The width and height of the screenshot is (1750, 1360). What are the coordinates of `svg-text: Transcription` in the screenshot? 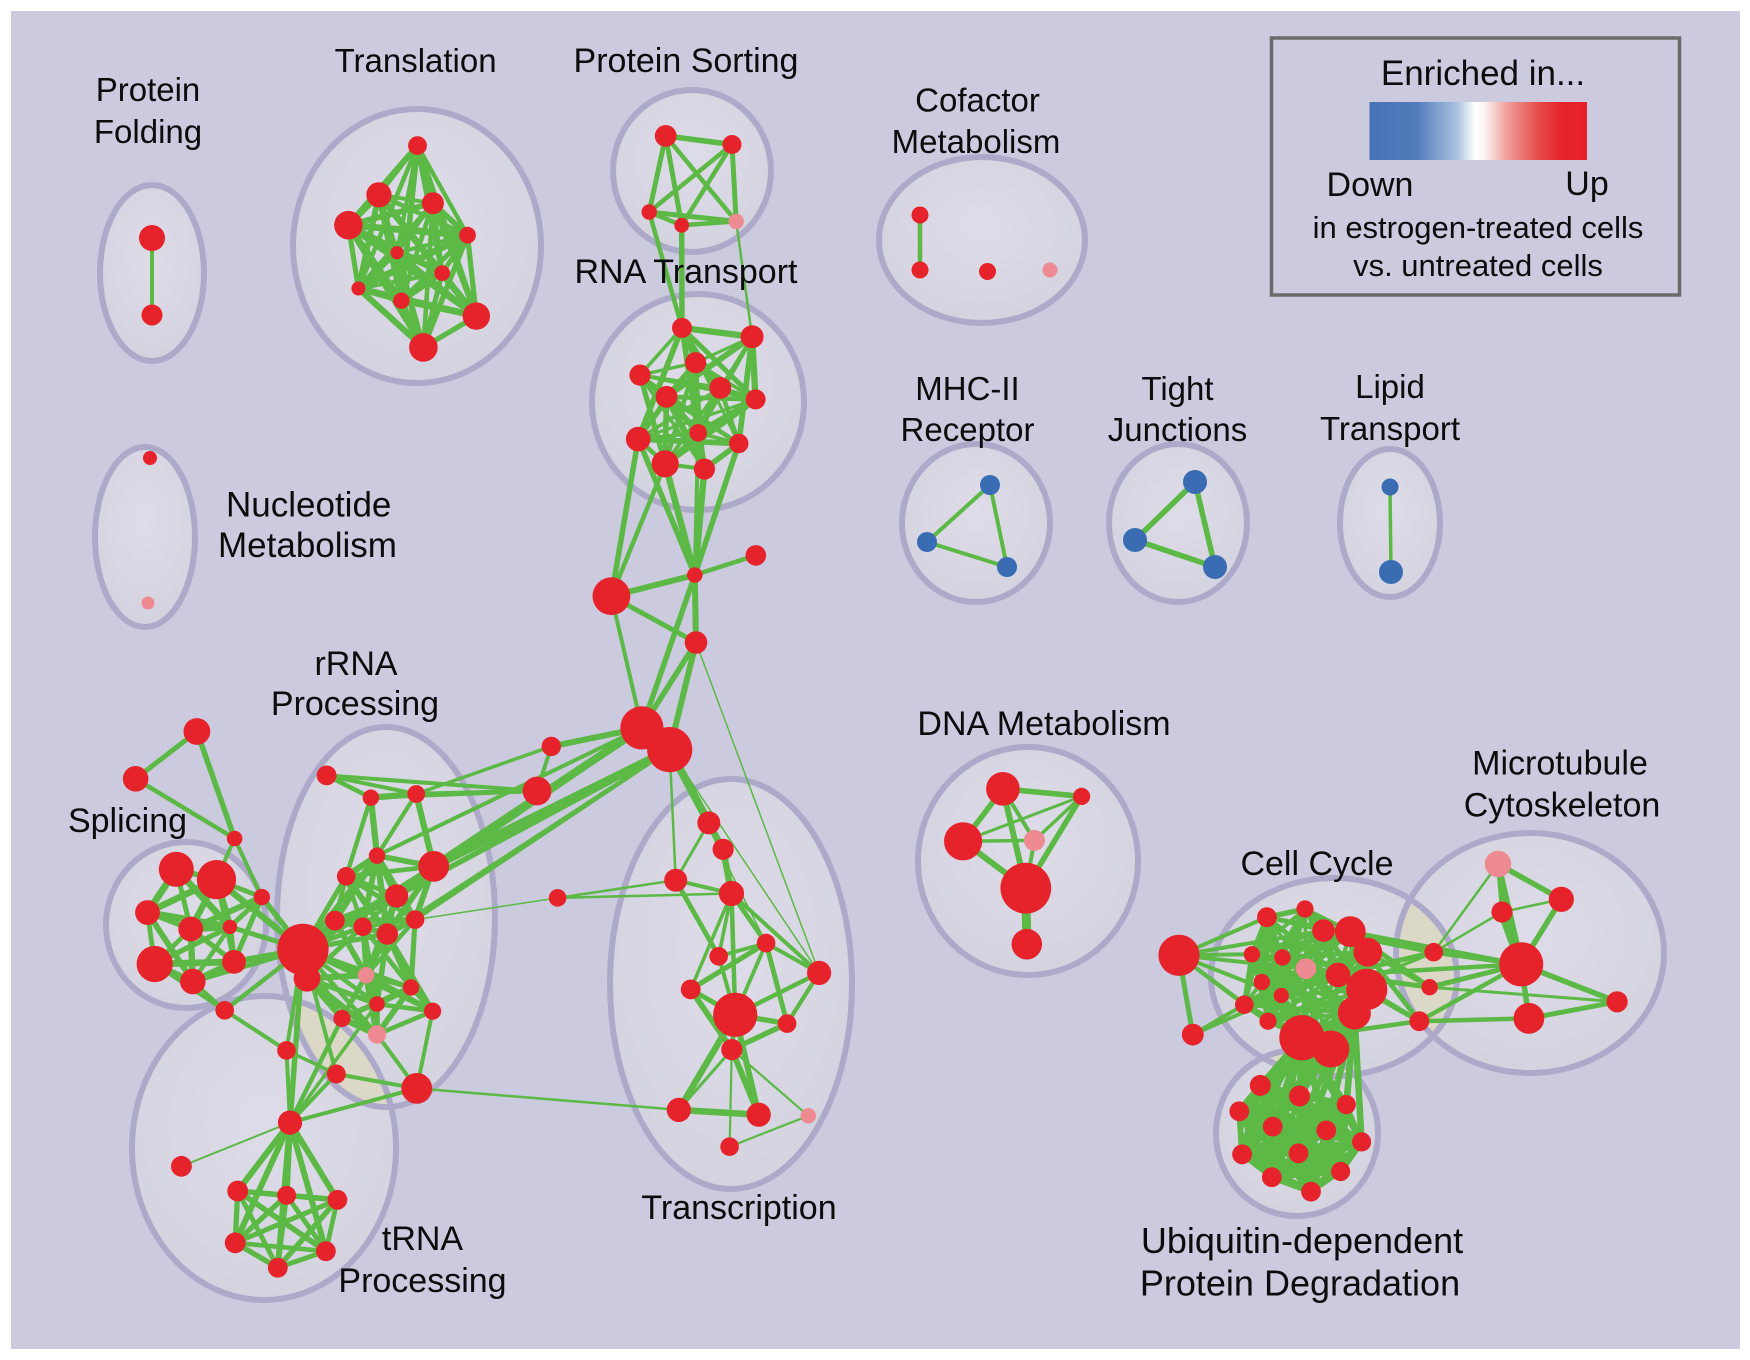 It's located at (738, 1208).